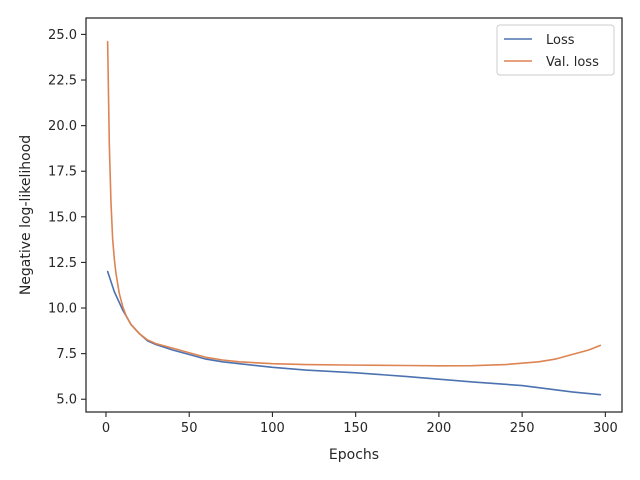 The width and height of the screenshot is (640, 480). I want to click on y-tick-label: 5.0, so click(66, 400).